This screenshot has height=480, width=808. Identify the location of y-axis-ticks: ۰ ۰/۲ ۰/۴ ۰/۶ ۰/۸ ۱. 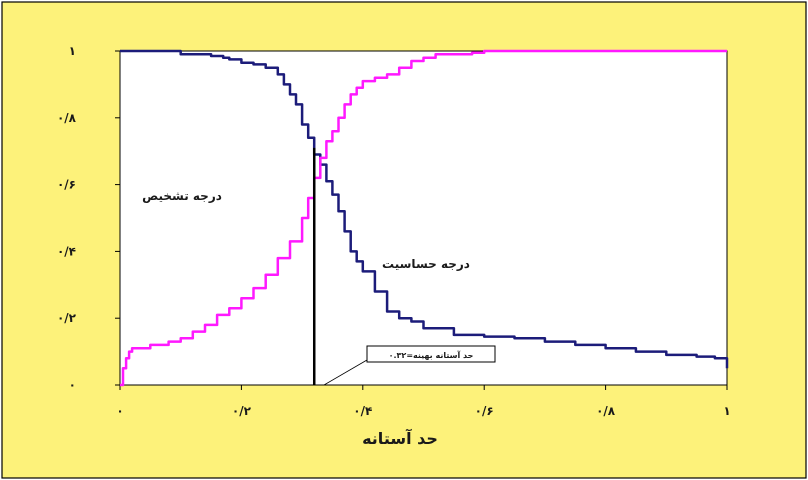
(88, 218).